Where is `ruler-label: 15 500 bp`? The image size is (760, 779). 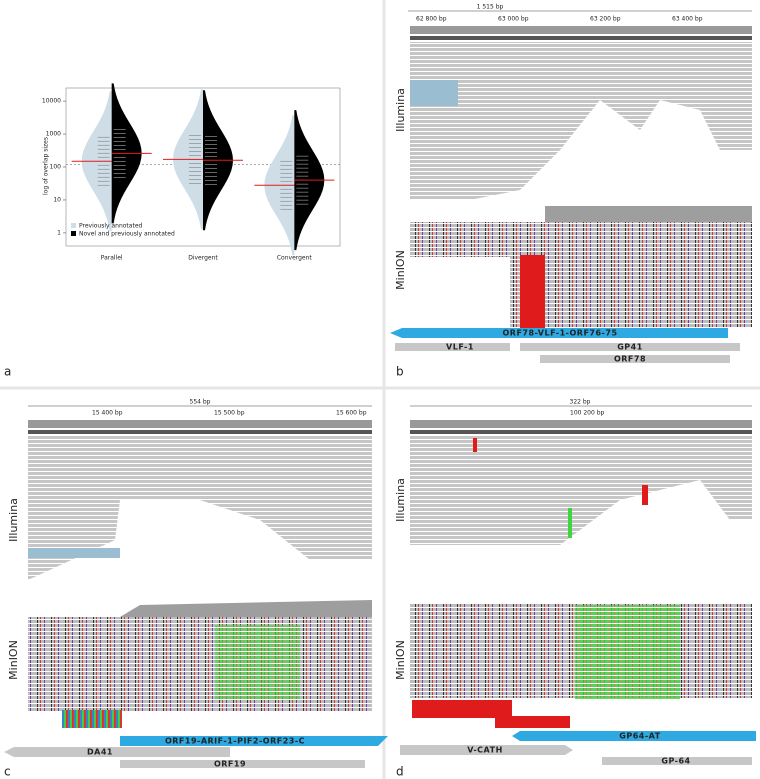
ruler-label: 15 500 bp is located at coordinates (229, 413).